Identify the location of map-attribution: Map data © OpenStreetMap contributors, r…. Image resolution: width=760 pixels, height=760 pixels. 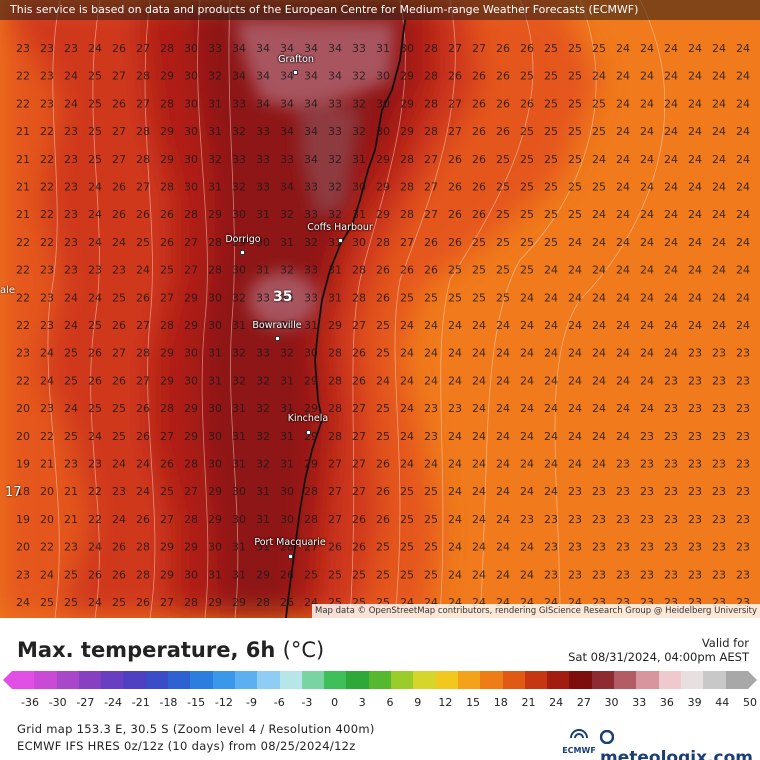
(536, 611).